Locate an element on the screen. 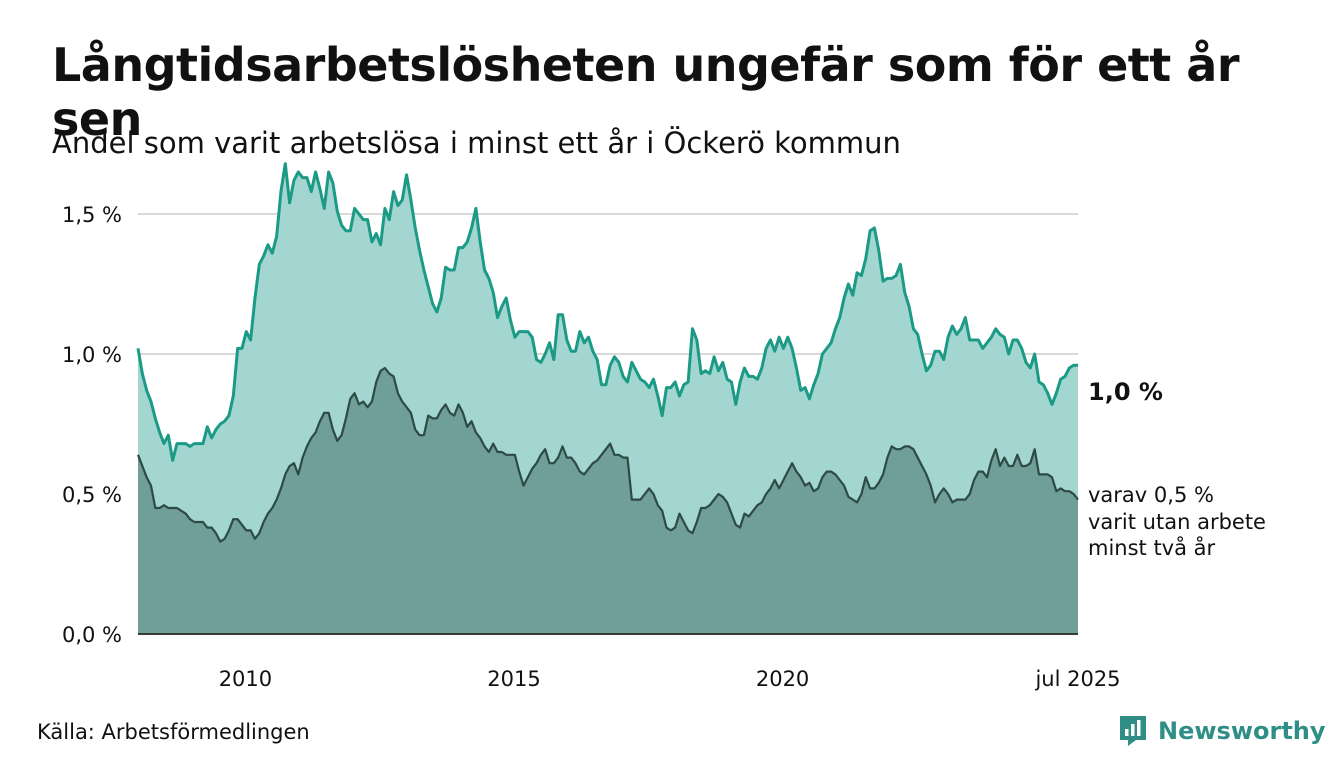 This screenshot has height=780, width=1340. source-note: Källa: Arbetsförmedlingen is located at coordinates (173, 732).